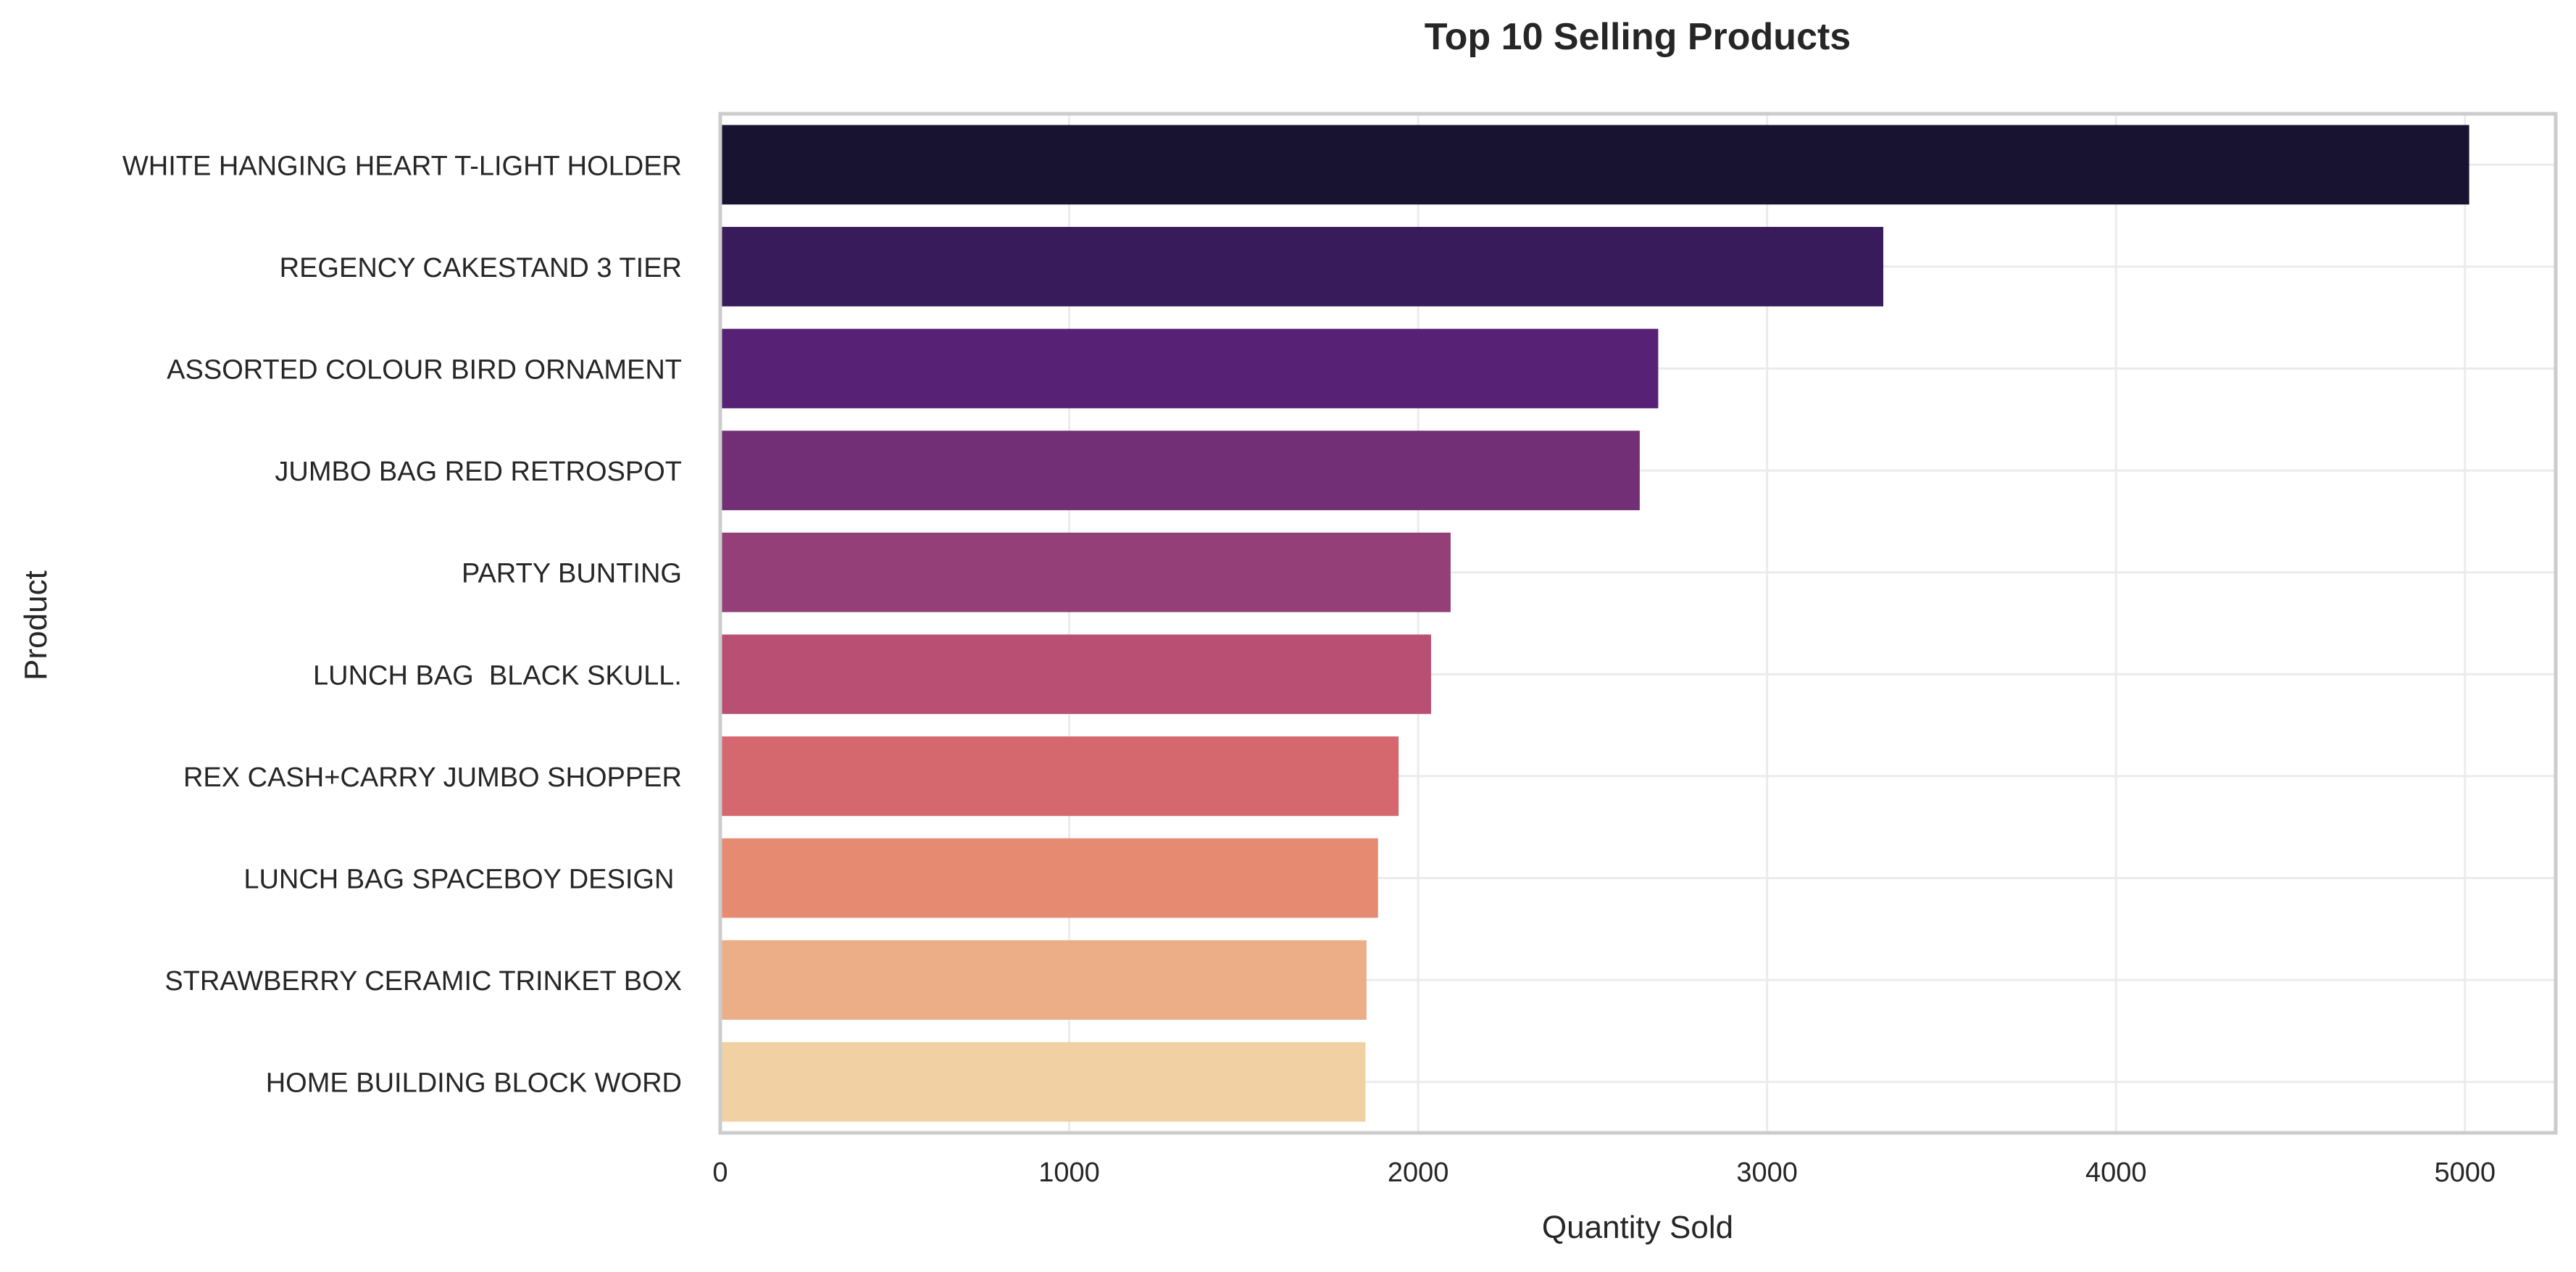 The image size is (2576, 1272). Describe the element at coordinates (2116, 1172) in the screenshot. I see `x-tick-label: 4000` at that location.